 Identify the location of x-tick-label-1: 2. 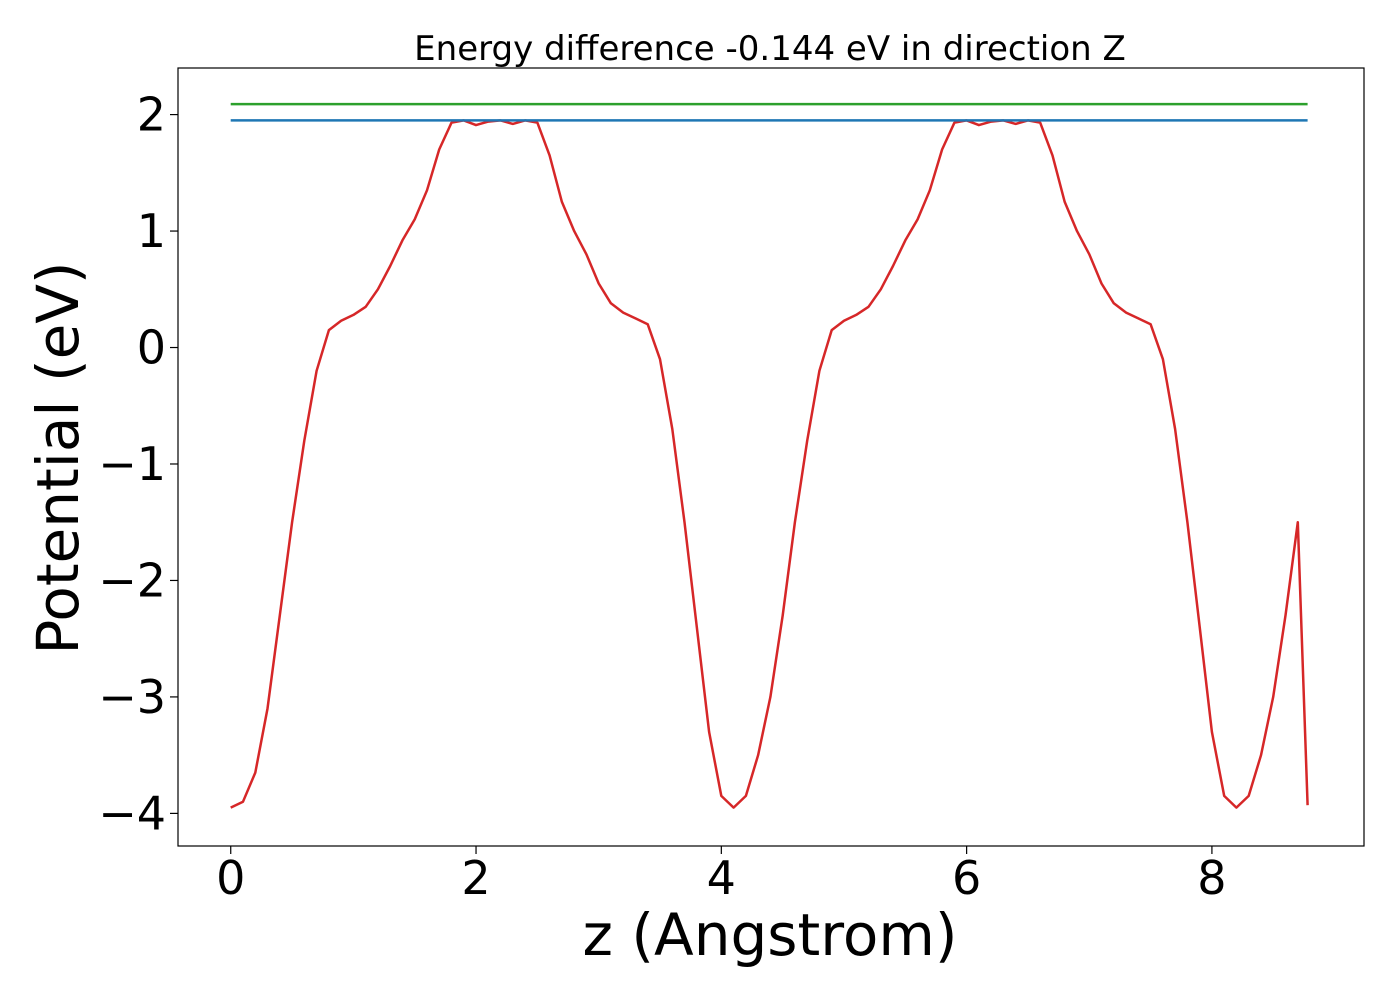
(475, 878).